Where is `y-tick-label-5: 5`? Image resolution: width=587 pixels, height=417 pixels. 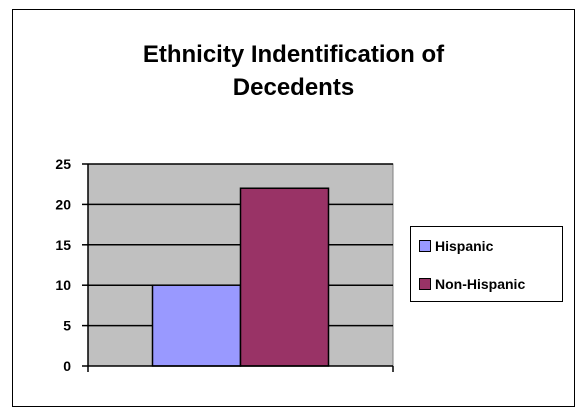 y-tick-label-5: 5 is located at coordinates (67, 326).